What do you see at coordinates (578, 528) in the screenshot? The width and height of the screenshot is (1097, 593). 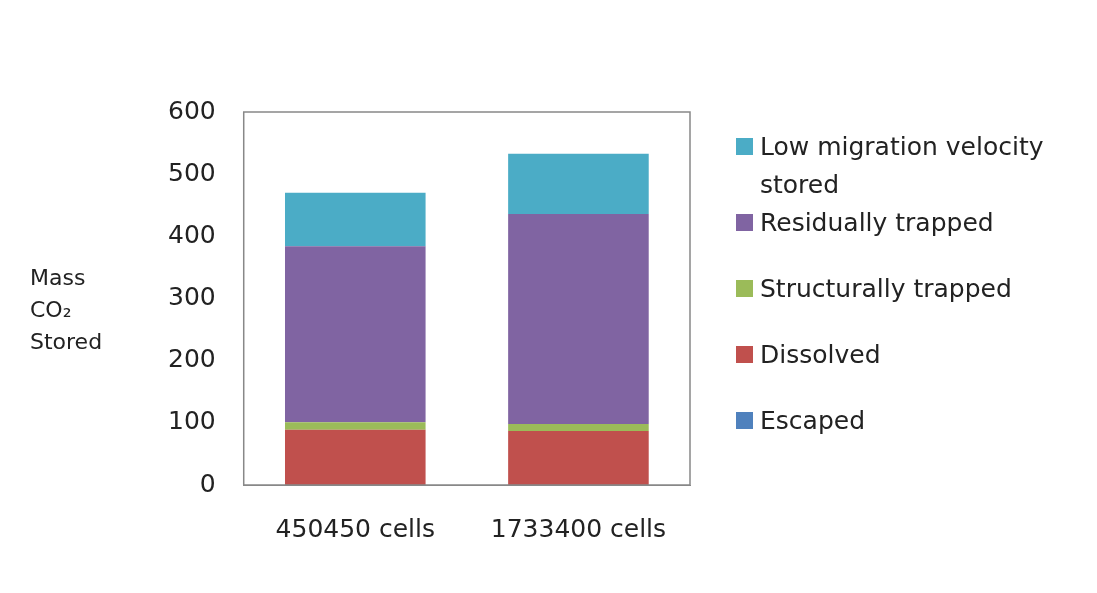 I see `x-tick-label: 1733400 cells` at bounding box center [578, 528].